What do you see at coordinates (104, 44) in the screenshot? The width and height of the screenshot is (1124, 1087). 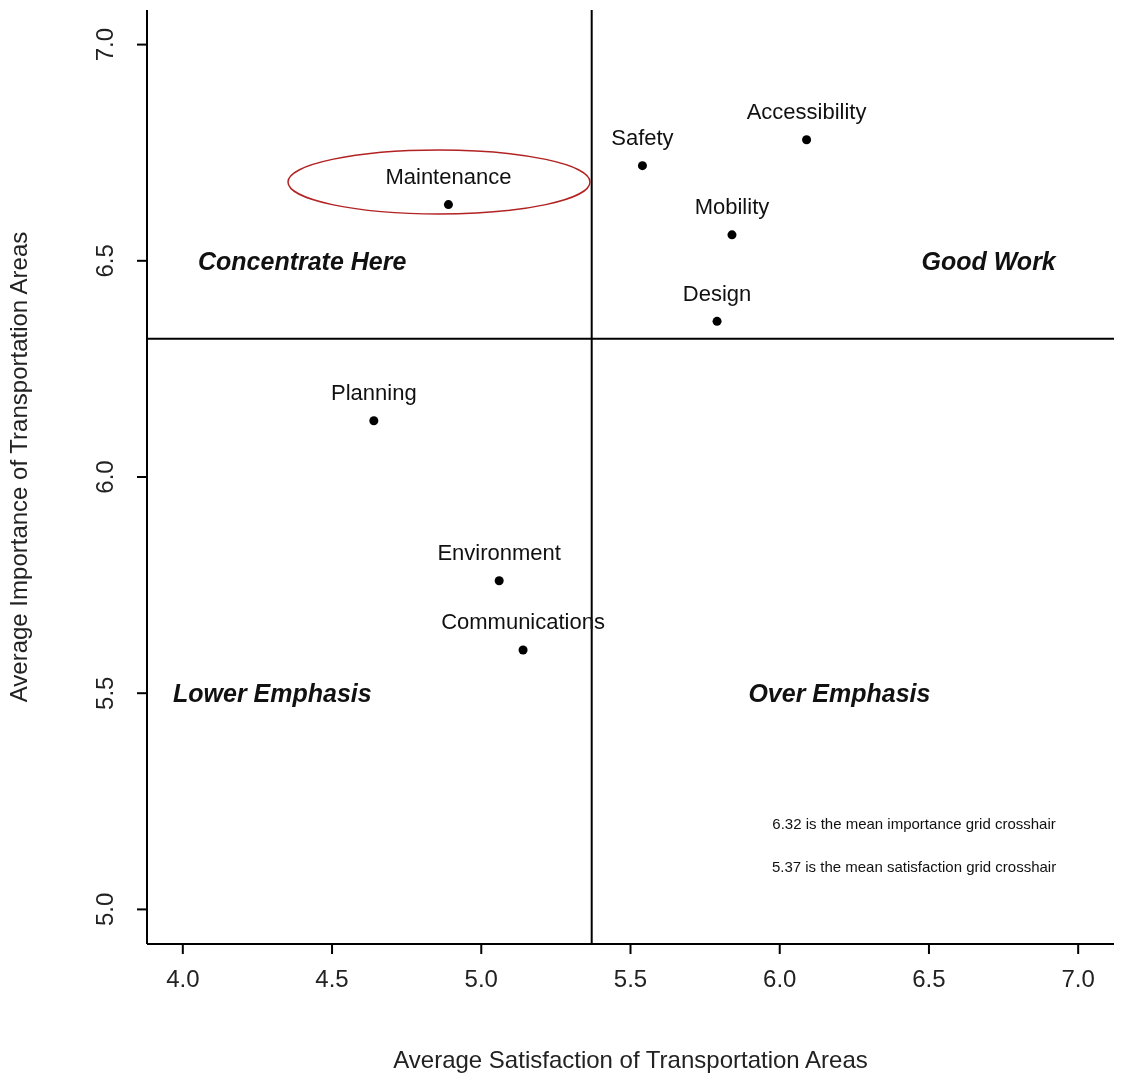 I see `y-tick-label: 7.0` at bounding box center [104, 44].